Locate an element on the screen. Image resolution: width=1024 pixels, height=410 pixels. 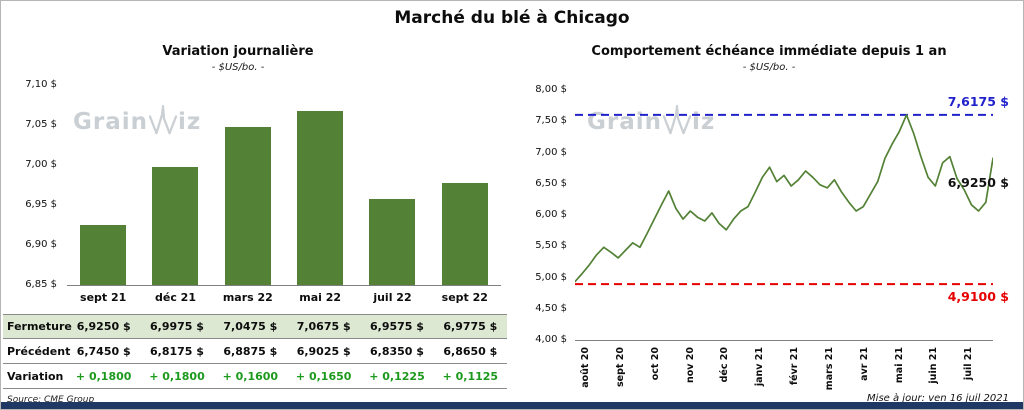
y-tick-label: 7,05 $ is located at coordinates (41, 124).